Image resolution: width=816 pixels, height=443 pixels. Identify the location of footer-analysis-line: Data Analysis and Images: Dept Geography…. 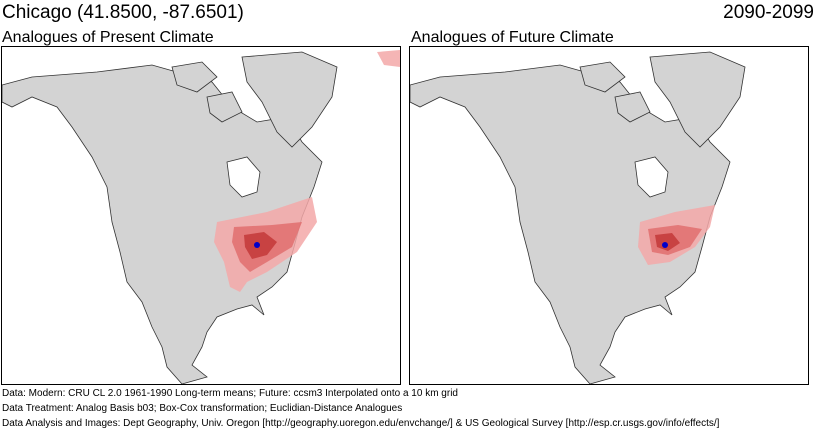
(361, 423).